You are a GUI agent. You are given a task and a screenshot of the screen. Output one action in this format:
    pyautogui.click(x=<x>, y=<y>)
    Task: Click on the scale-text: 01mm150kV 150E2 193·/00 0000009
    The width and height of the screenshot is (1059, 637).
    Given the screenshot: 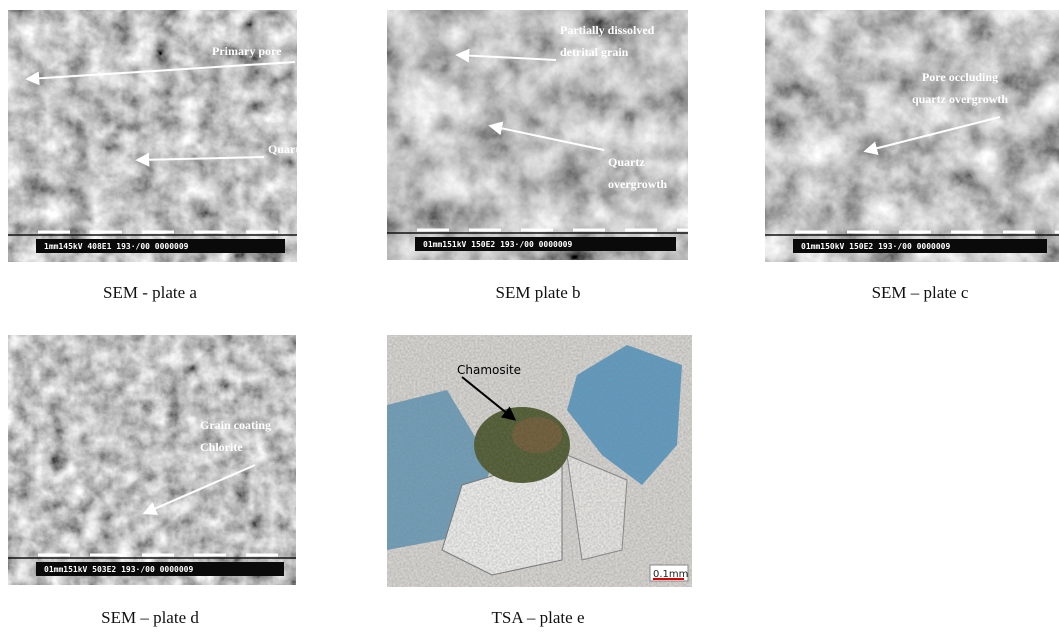 What is the action you would take?
    pyautogui.click(x=875, y=246)
    